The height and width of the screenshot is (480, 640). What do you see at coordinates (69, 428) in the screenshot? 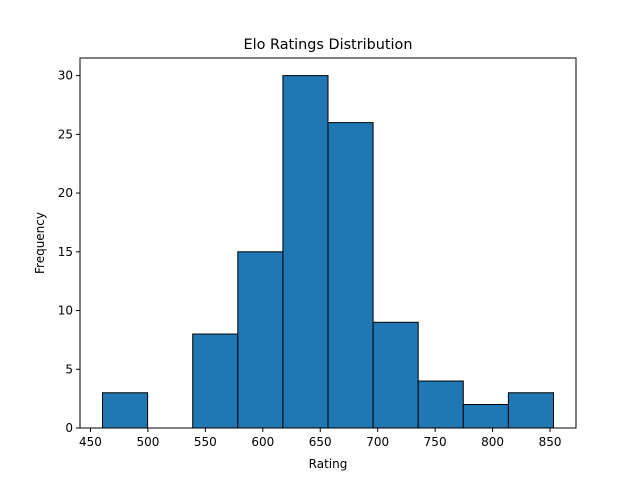
I see `y-tick-label: 0` at bounding box center [69, 428].